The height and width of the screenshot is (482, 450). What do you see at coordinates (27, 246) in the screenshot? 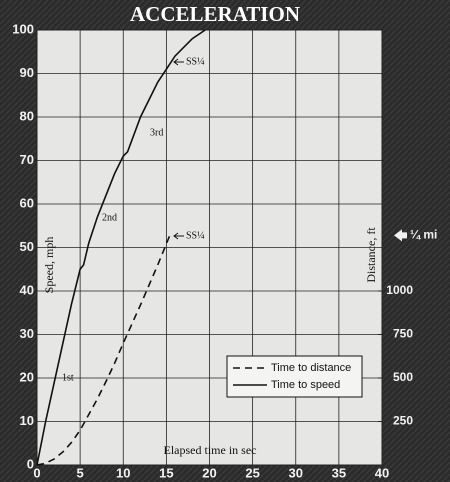
I see `y-tick-label: 50` at bounding box center [27, 246].